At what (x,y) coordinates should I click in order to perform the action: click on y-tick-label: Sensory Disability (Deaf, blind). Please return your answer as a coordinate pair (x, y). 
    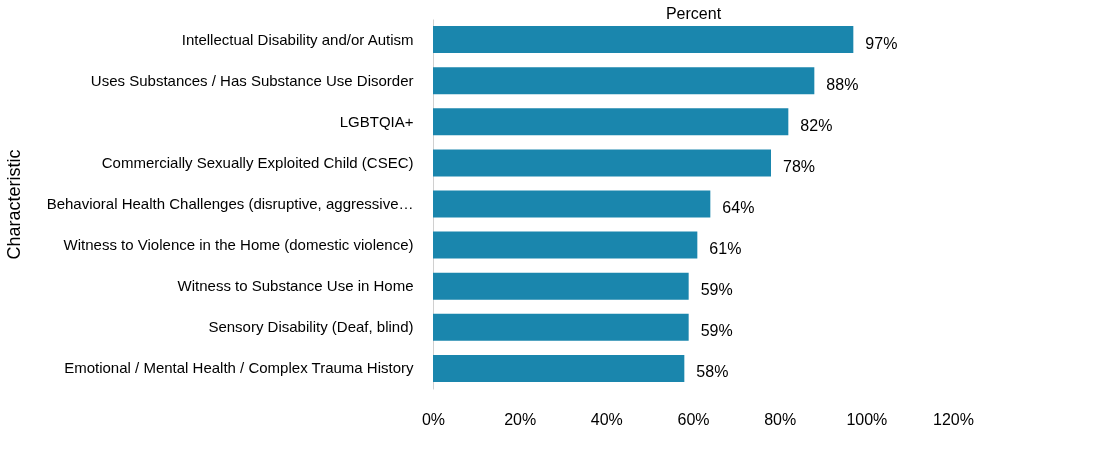
    Looking at the image, I should click on (311, 327).